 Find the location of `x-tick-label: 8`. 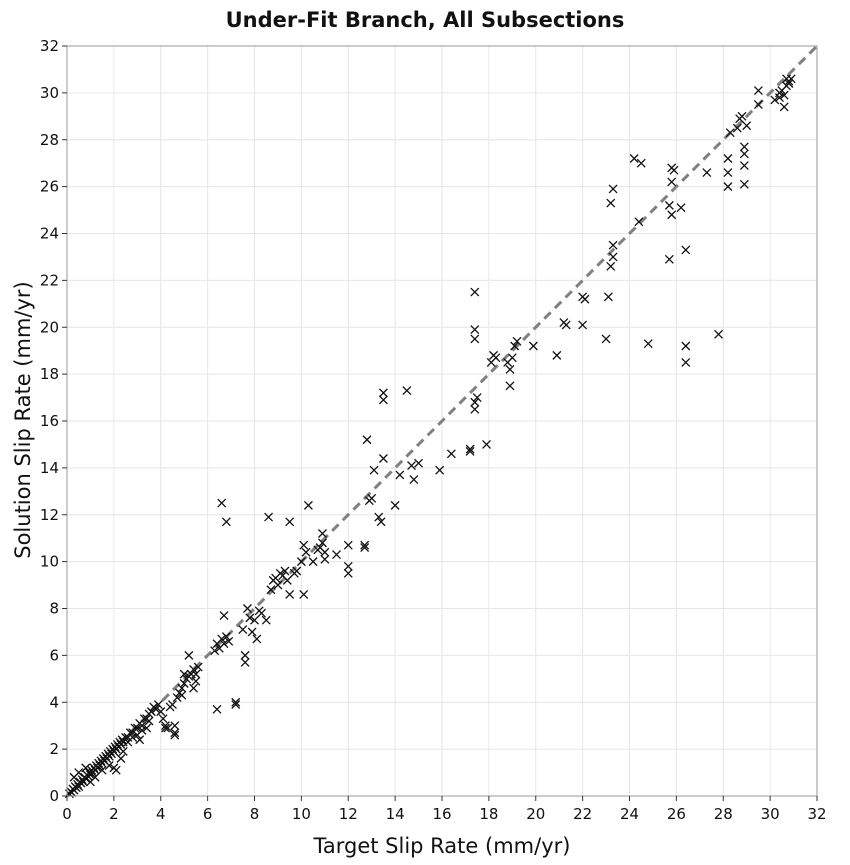

x-tick-label: 8 is located at coordinates (255, 814).